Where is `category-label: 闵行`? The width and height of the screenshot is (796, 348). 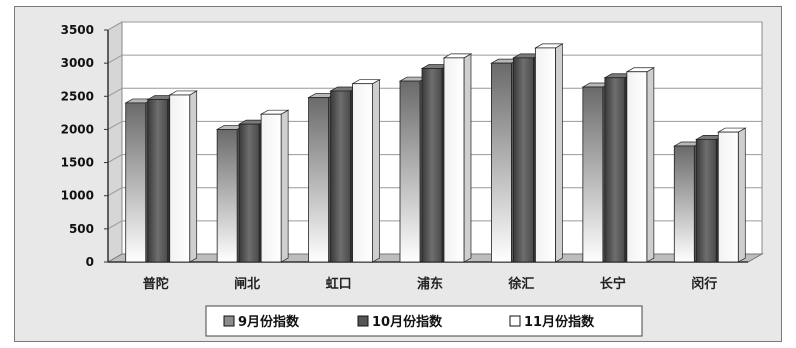 category-label: 闵行 is located at coordinates (704, 284).